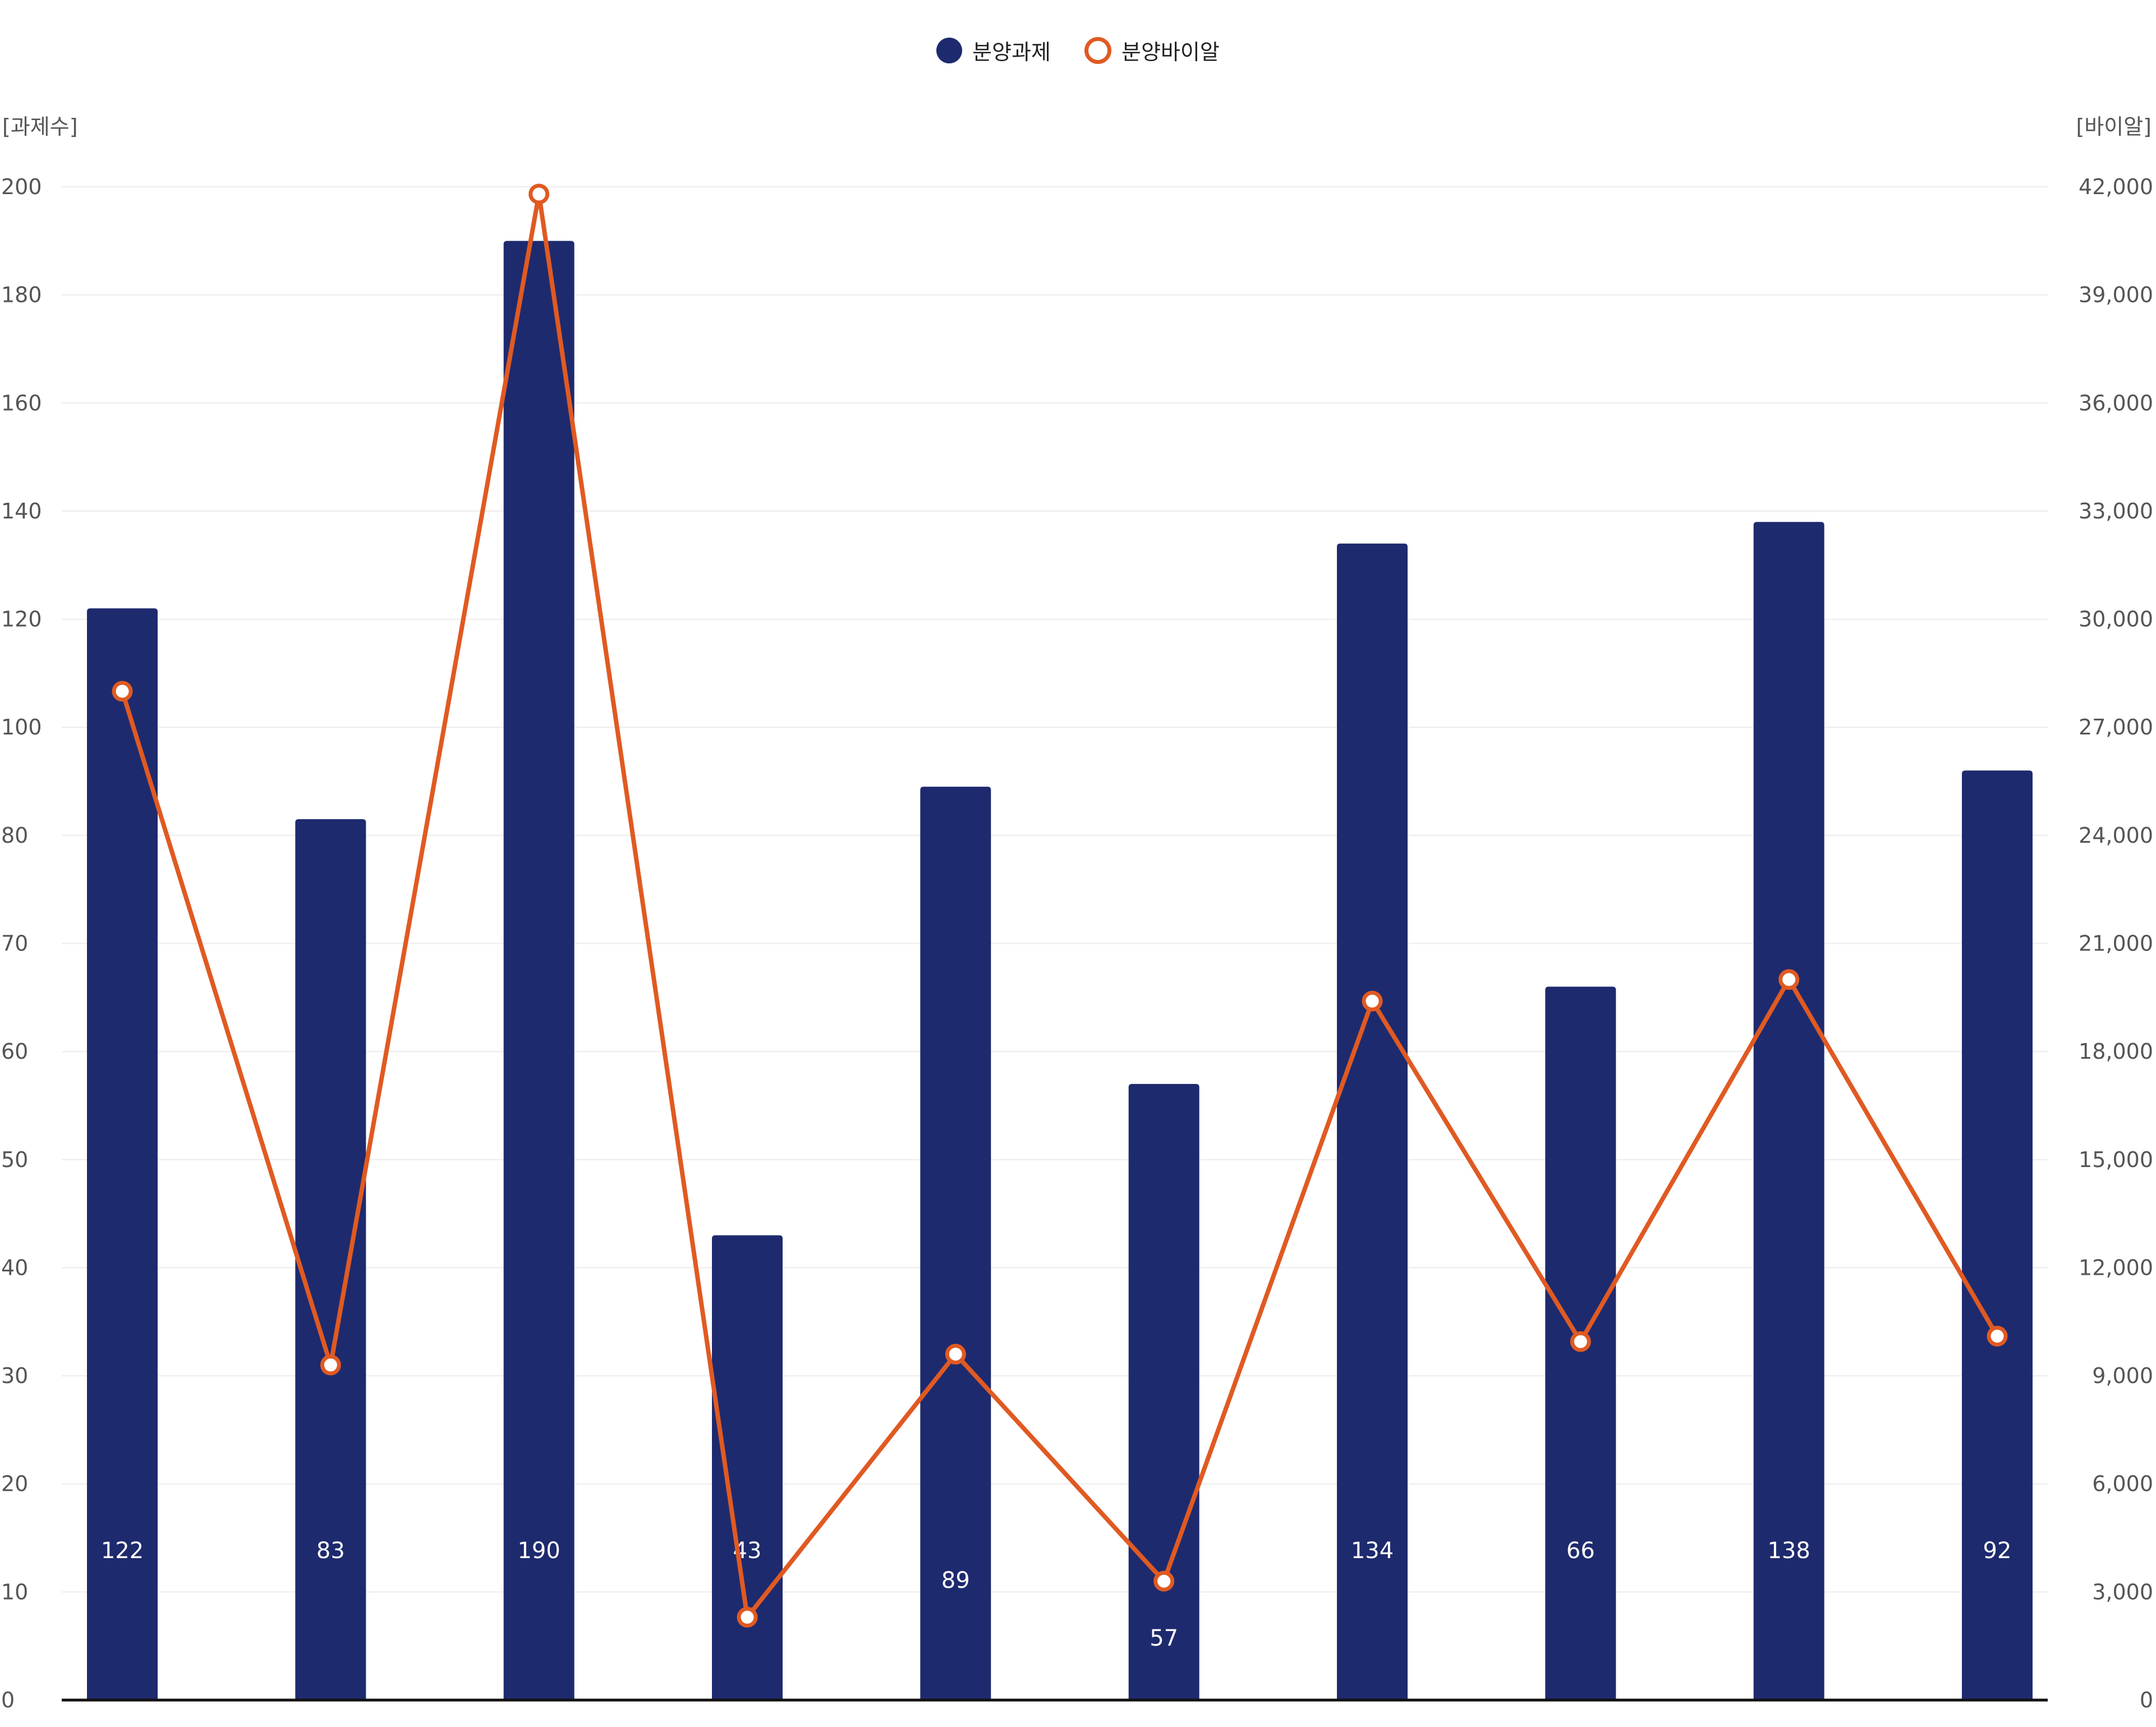  Describe the element at coordinates (2116, 619) in the screenshot. I see `right-tick-label: 30,000` at that location.